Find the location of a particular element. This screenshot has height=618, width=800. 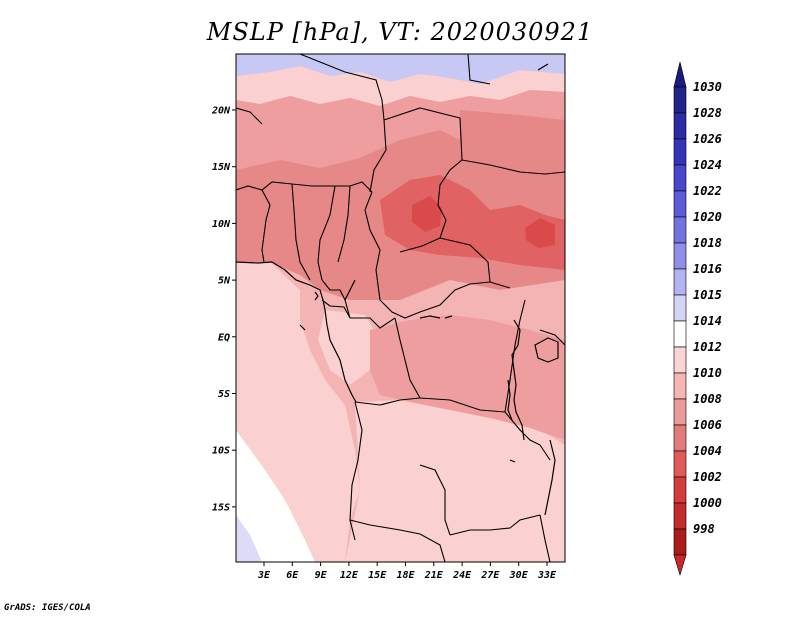

colorbar-label: 1022 is located at coordinates (707, 191).